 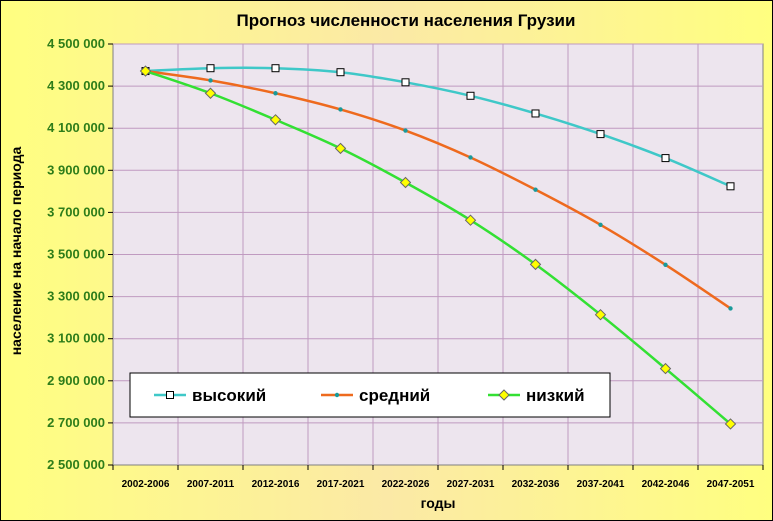 I want to click on y-tick-label: 3 500 000, so click(x=76, y=254).